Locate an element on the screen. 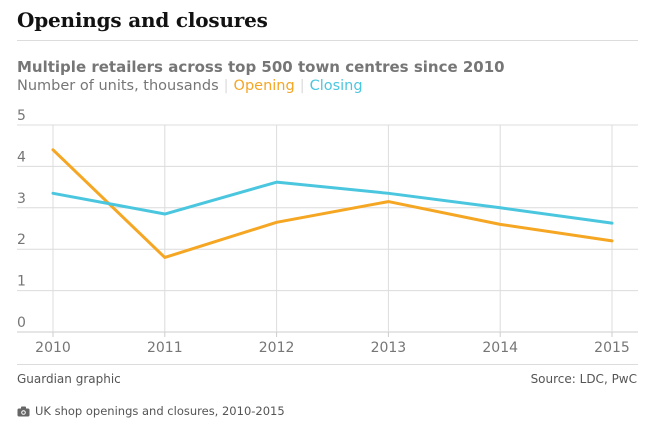  units-label: Number of units, thousands is located at coordinates (118, 86).